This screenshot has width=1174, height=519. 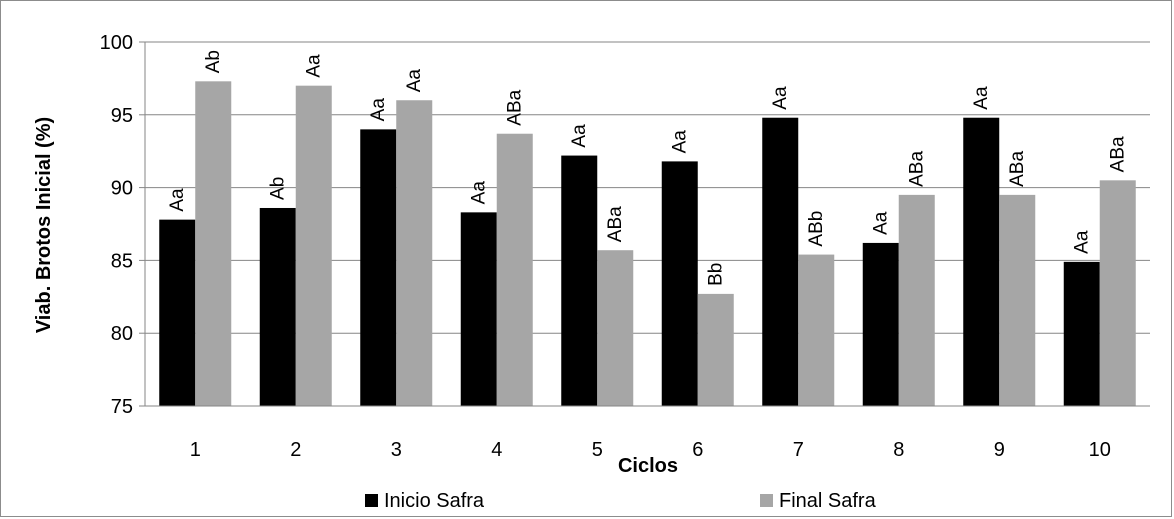 I want to click on x-tick-label: 3, so click(x=396, y=450).